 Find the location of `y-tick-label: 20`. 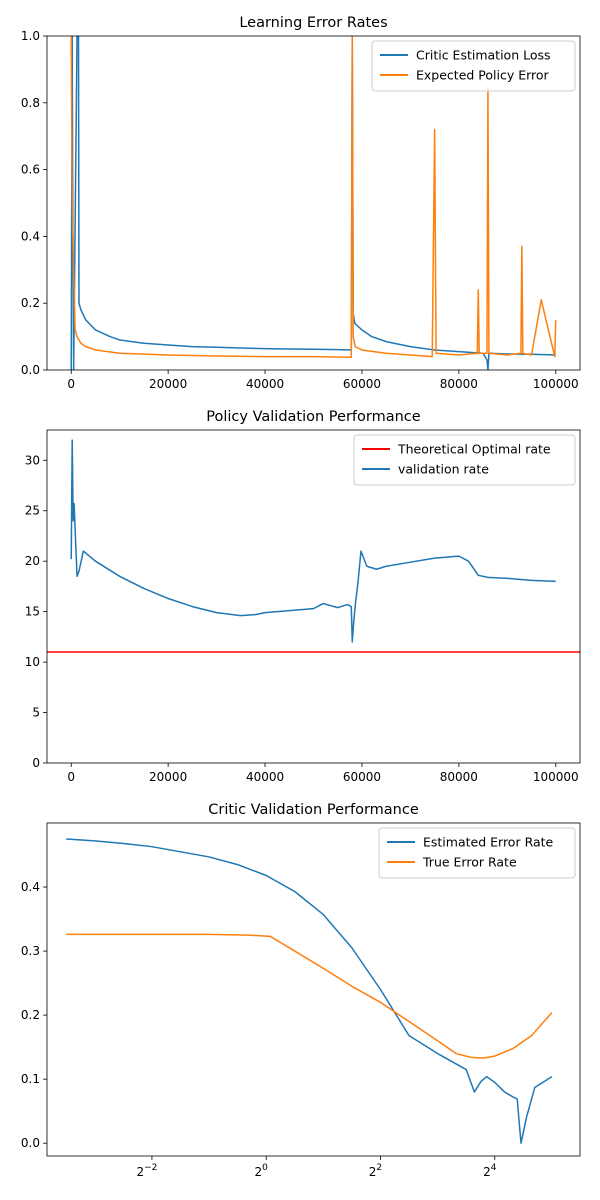

y-tick-label: 20 is located at coordinates (32, 561).